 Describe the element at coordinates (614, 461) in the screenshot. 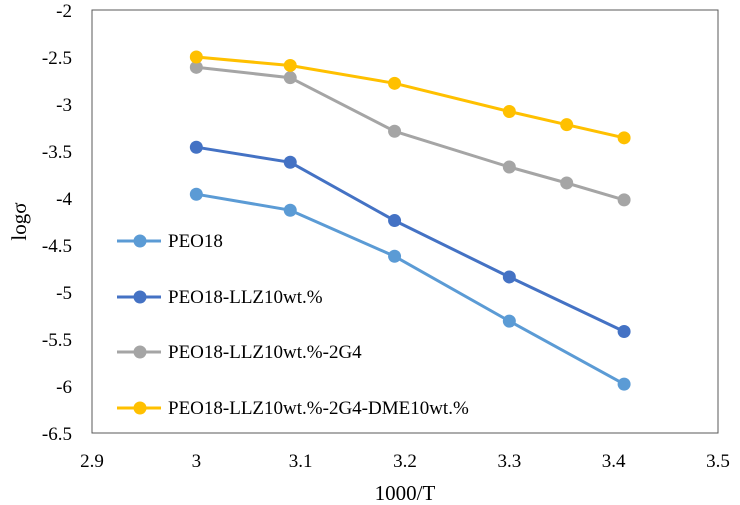

I see `x-tick-label: 3.4` at that location.